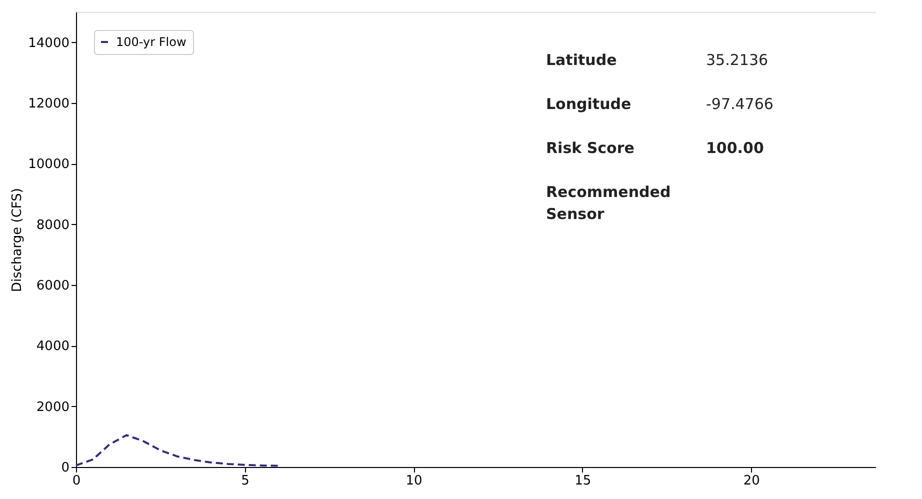 This screenshot has width=922, height=499. What do you see at coordinates (735, 148) in the screenshot?
I see `annotation: 100.00` at bounding box center [735, 148].